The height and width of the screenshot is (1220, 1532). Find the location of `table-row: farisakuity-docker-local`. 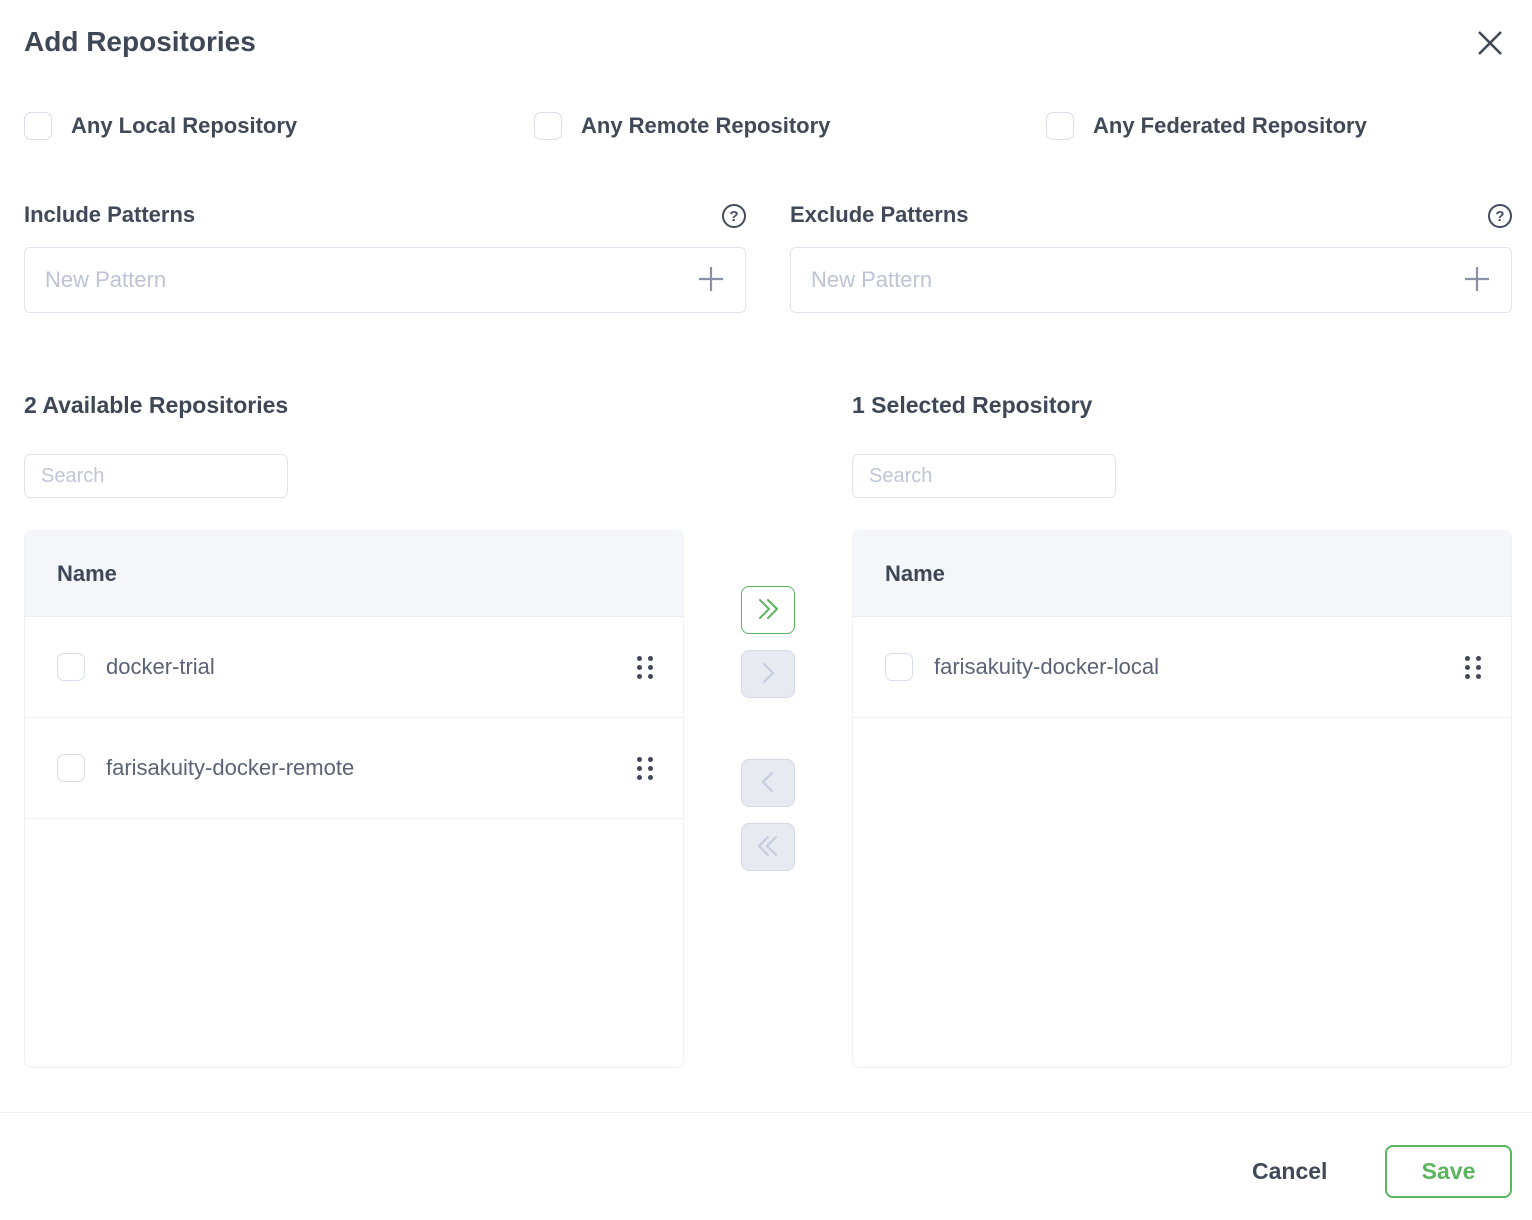

table-row: farisakuity-docker-local is located at coordinates (1182, 667).